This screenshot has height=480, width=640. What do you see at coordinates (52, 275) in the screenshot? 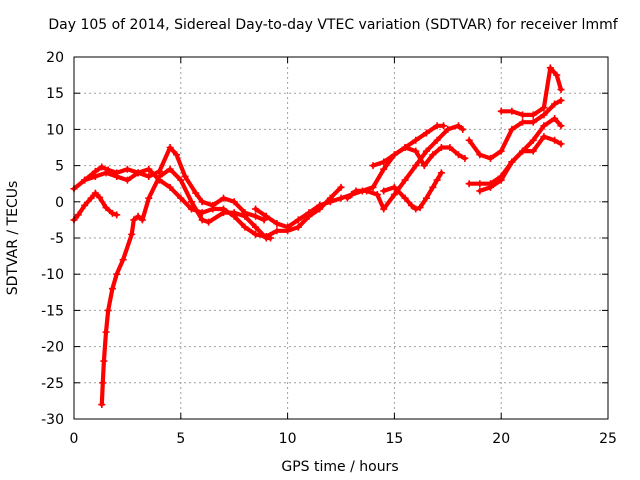
I see `y-tick-label: -10` at bounding box center [52, 275].